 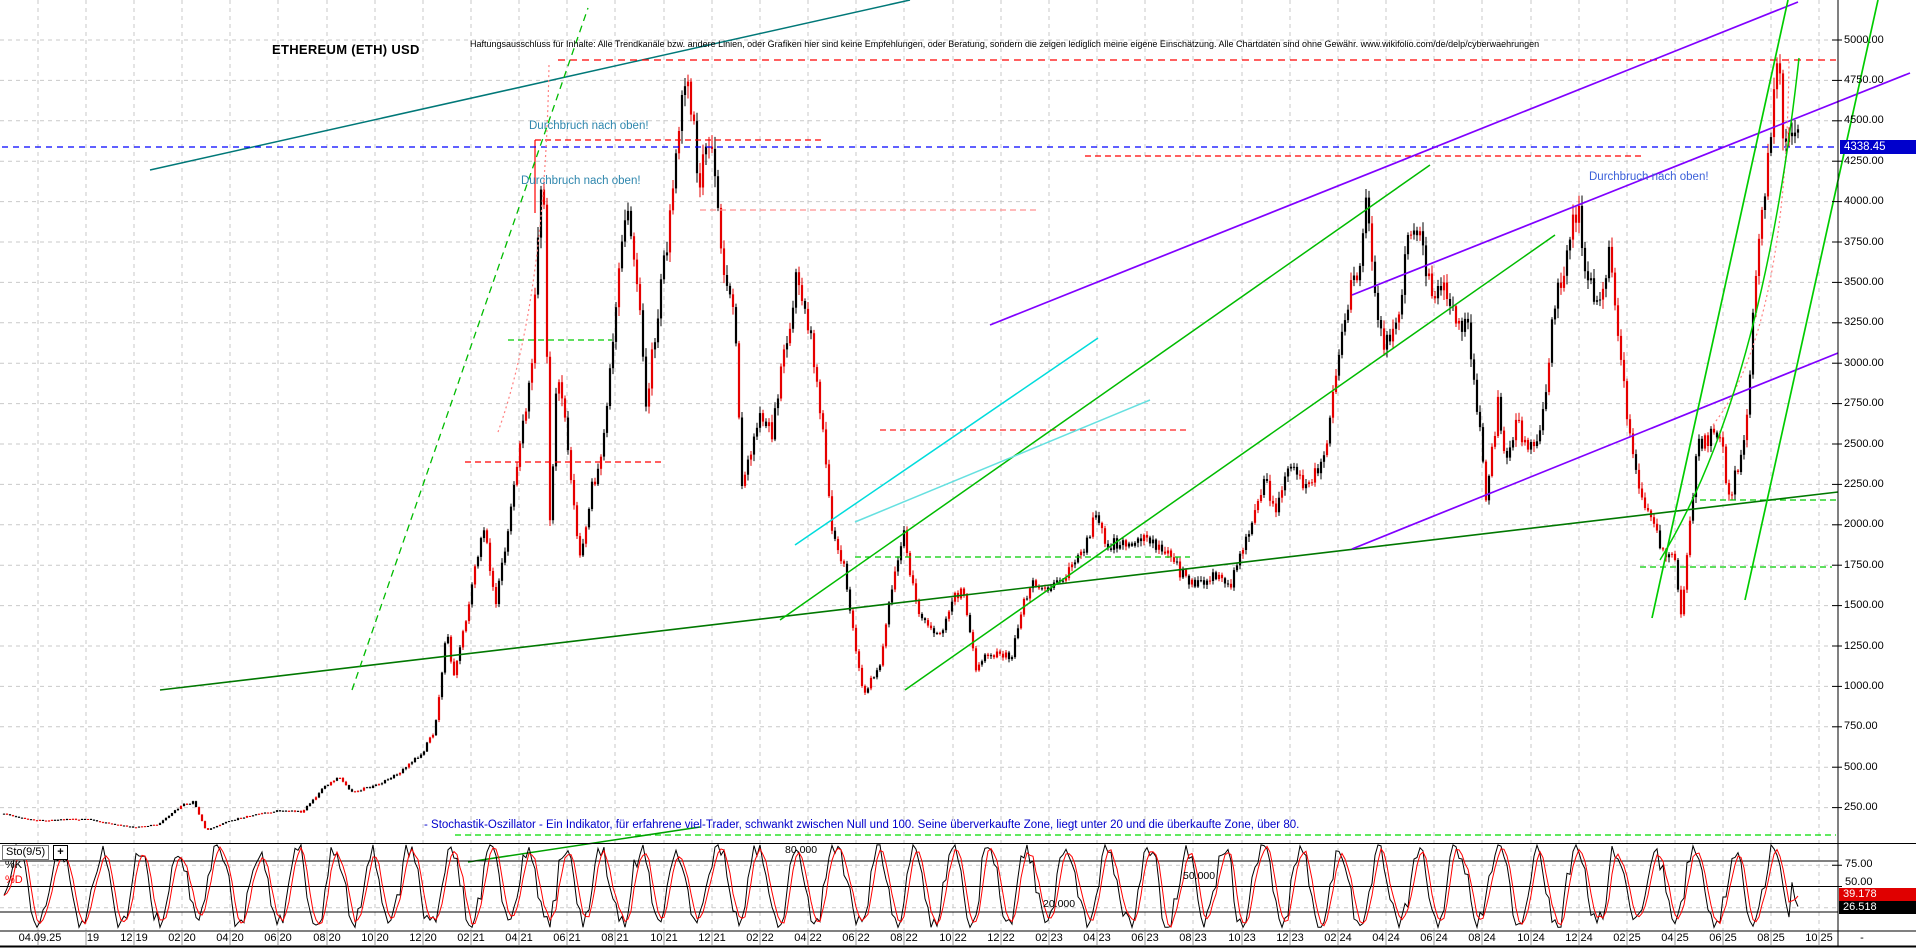 I want to click on date-axis-label: 06 23, so click(x=1145, y=938).